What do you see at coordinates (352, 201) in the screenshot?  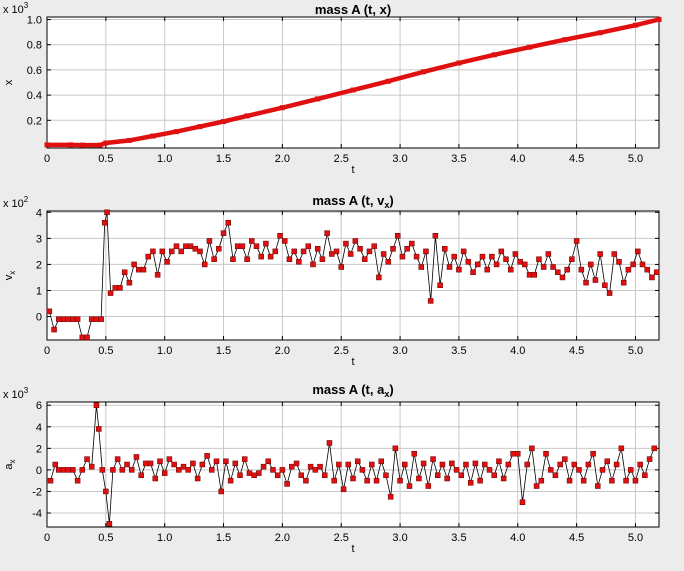 I see `chart-title: mass A (t, vx)` at bounding box center [352, 201].